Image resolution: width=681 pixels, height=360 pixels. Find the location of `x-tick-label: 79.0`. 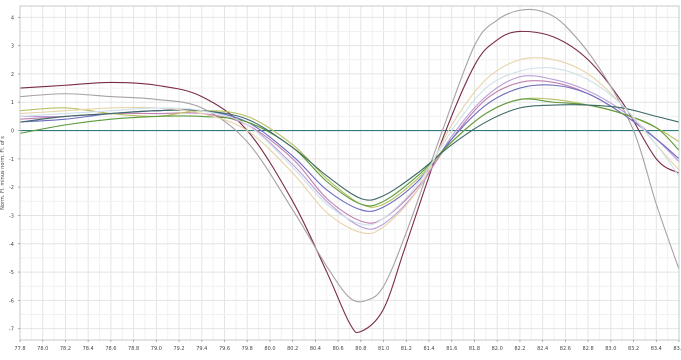

x-tick-label: 79.0 is located at coordinates (156, 349).